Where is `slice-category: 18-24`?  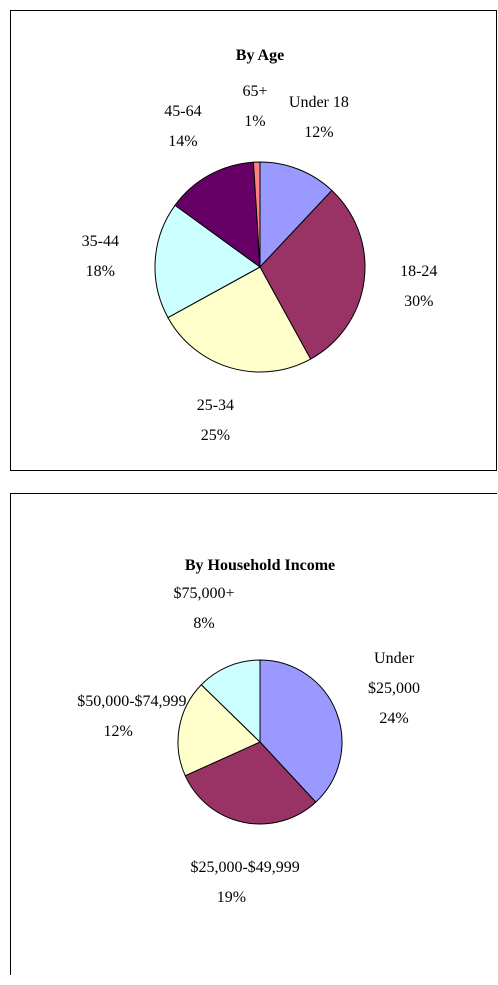 slice-category: 18-24 is located at coordinates (419, 272).